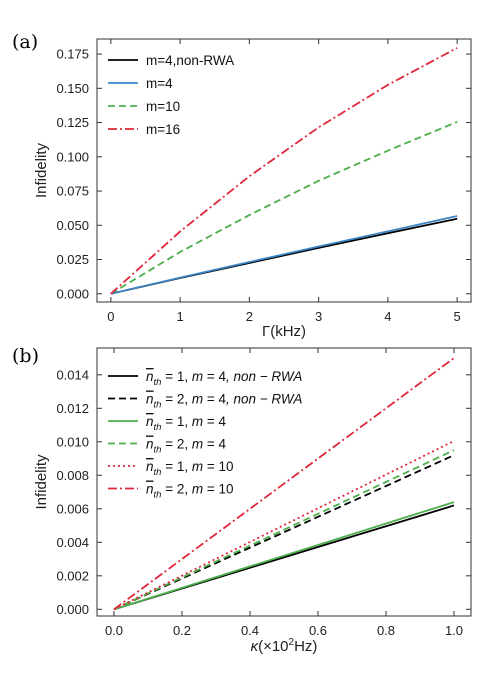  Describe the element at coordinates (457, 316) in the screenshot. I see `panel-a-x-tick-label: 5` at that location.